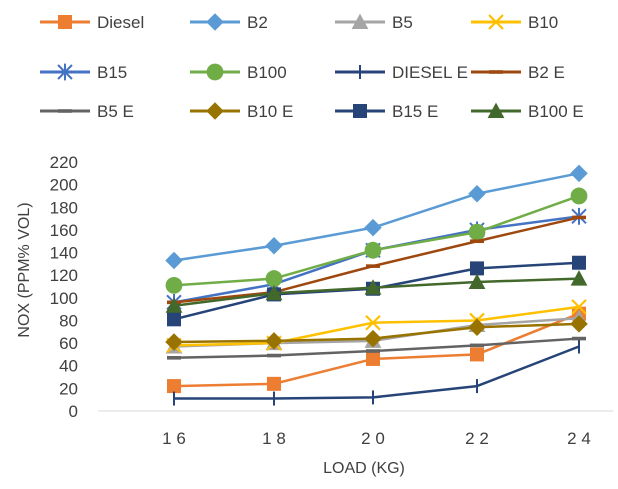 The image size is (618, 489). I want to click on series-b5-e, so click(376, 348).